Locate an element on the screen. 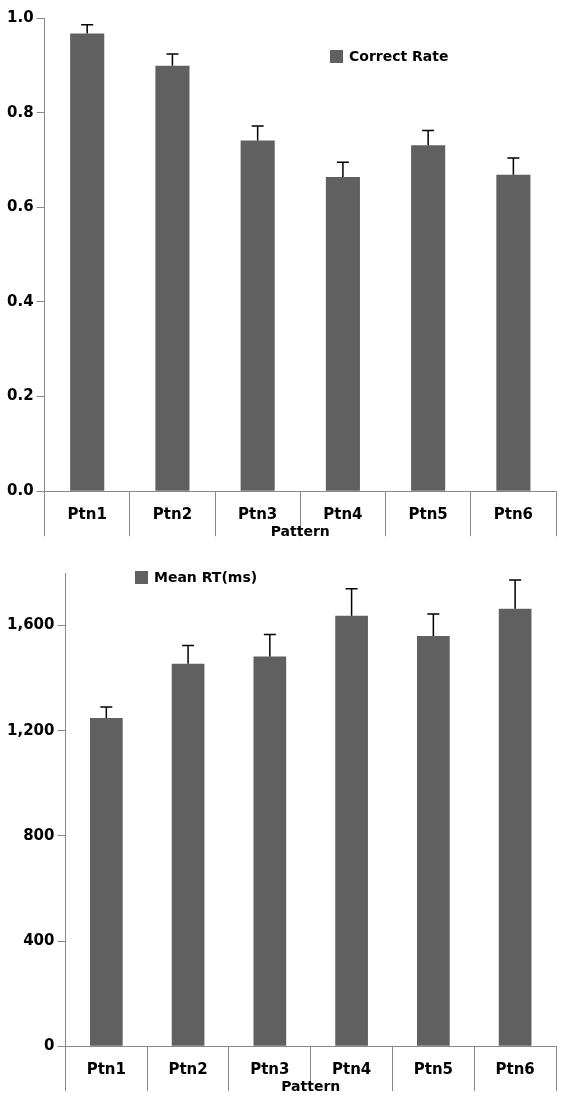 This screenshot has height=1118, width=564. legend-label: Mean RT(ms) is located at coordinates (206, 577).